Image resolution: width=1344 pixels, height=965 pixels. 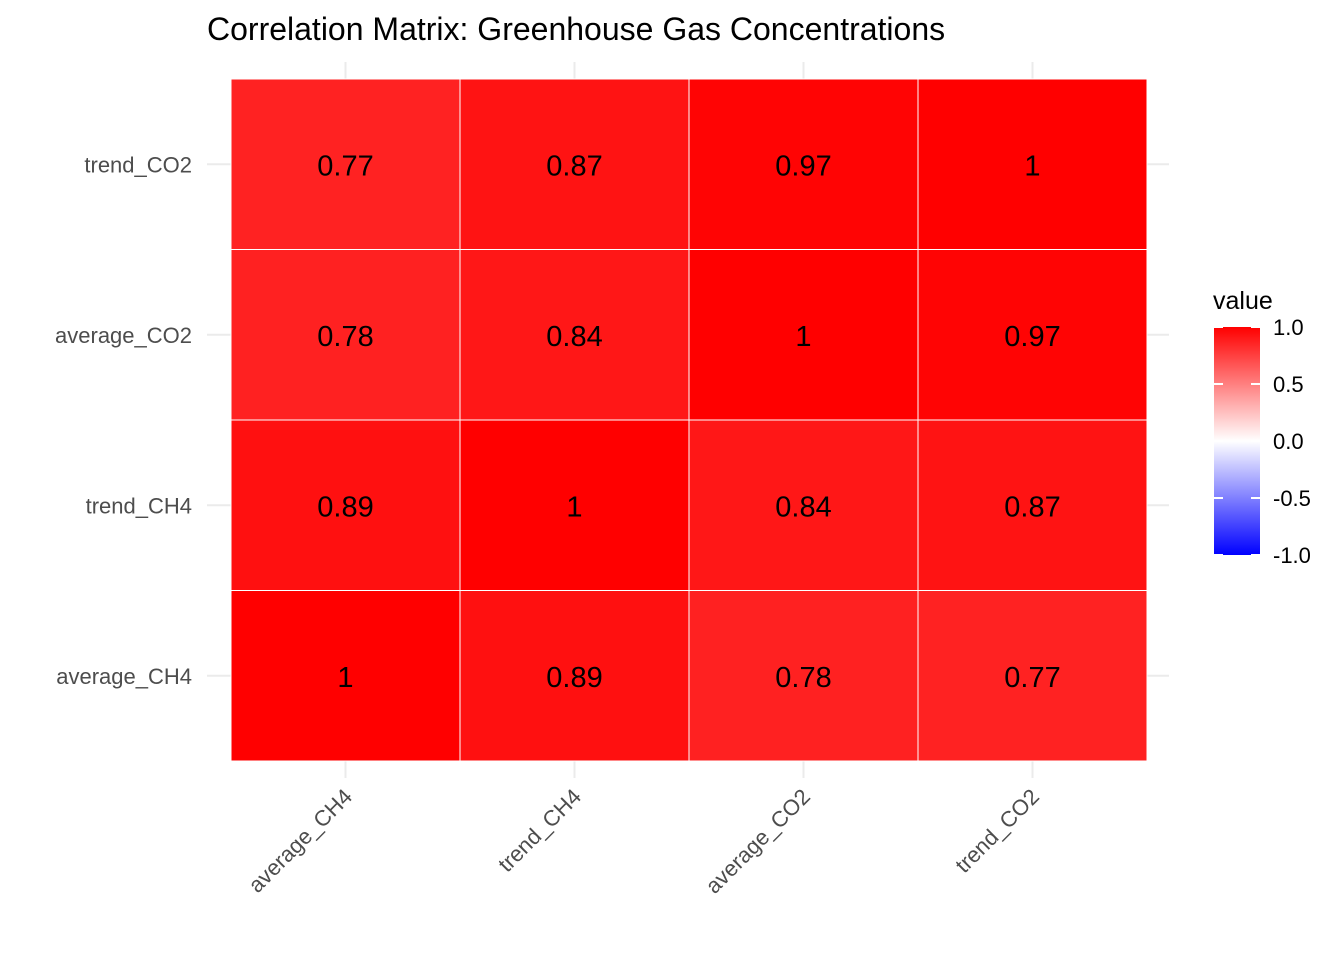 What do you see at coordinates (1292, 555) in the screenshot?
I see `legend-tick-label: -1.0` at bounding box center [1292, 555].